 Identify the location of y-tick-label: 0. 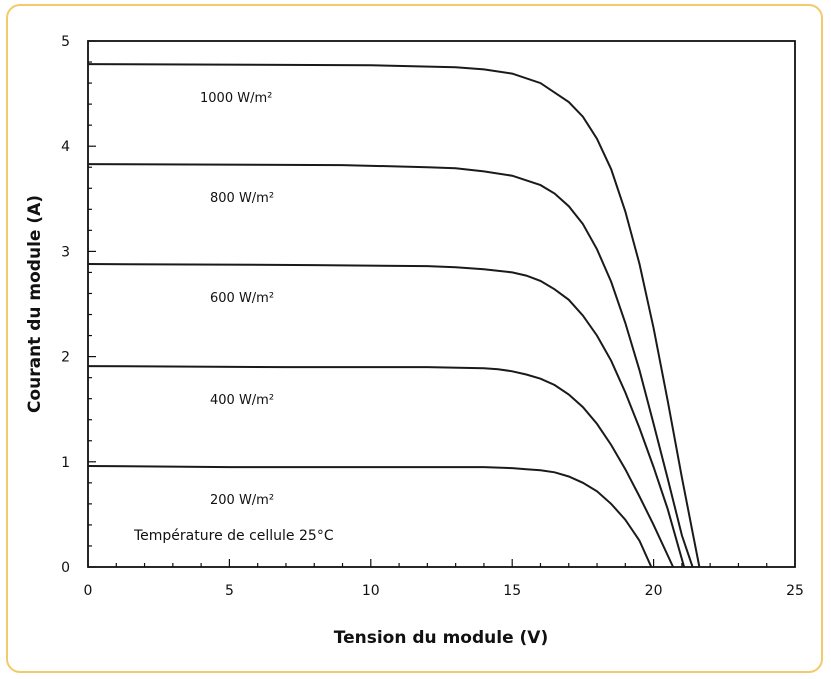
(65, 568).